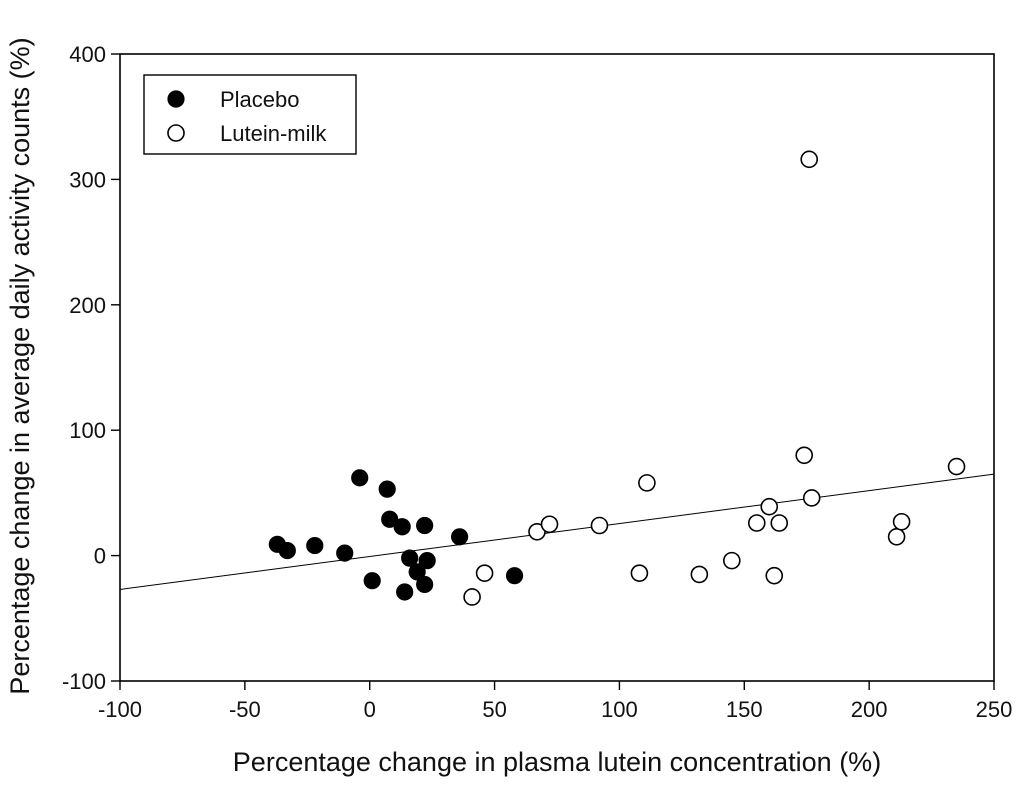 Image resolution: width=1024 pixels, height=791 pixels. What do you see at coordinates (84, 681) in the screenshot?
I see `y-tick-label: -100` at bounding box center [84, 681].